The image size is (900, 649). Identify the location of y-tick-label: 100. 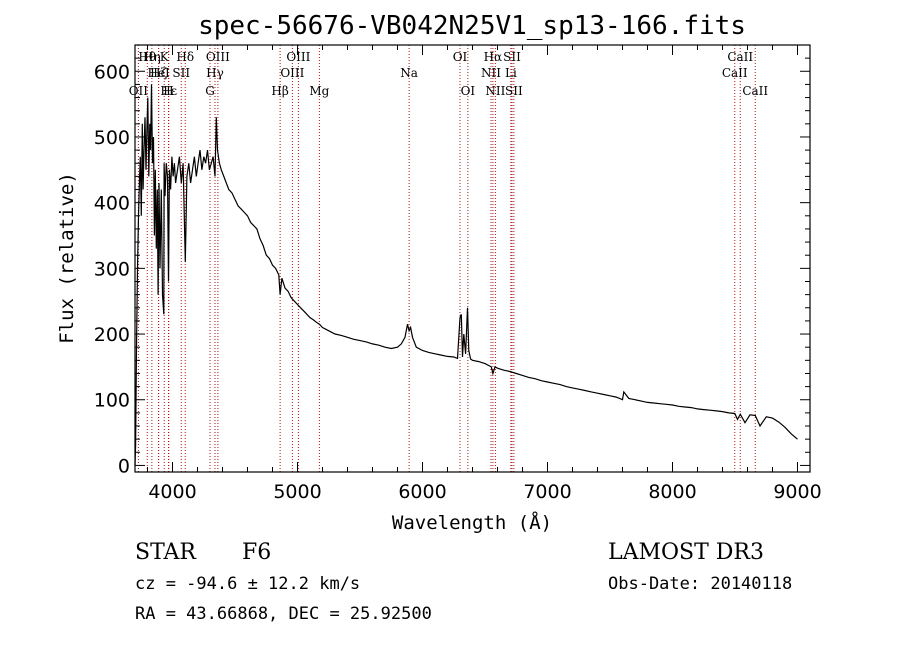
(112, 401).